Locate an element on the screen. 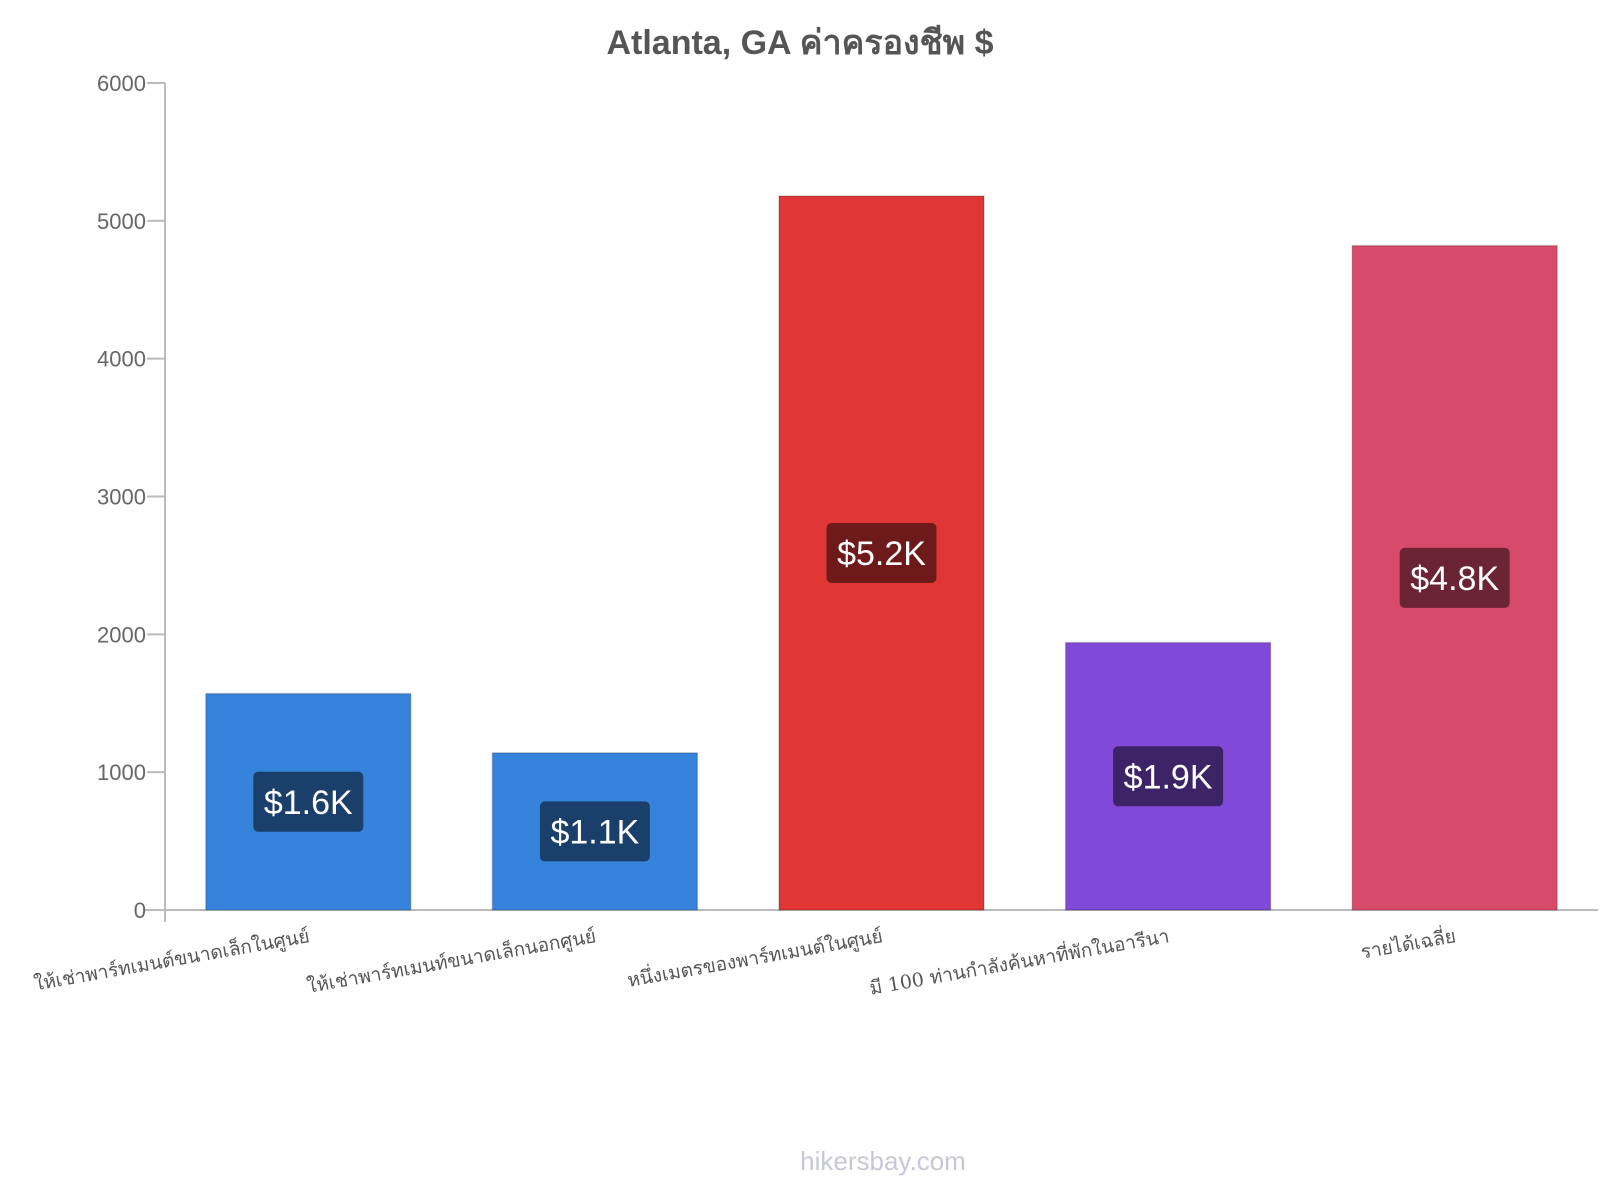 The image size is (1600, 1200). y-tick-label: 2000 is located at coordinates (121, 634).